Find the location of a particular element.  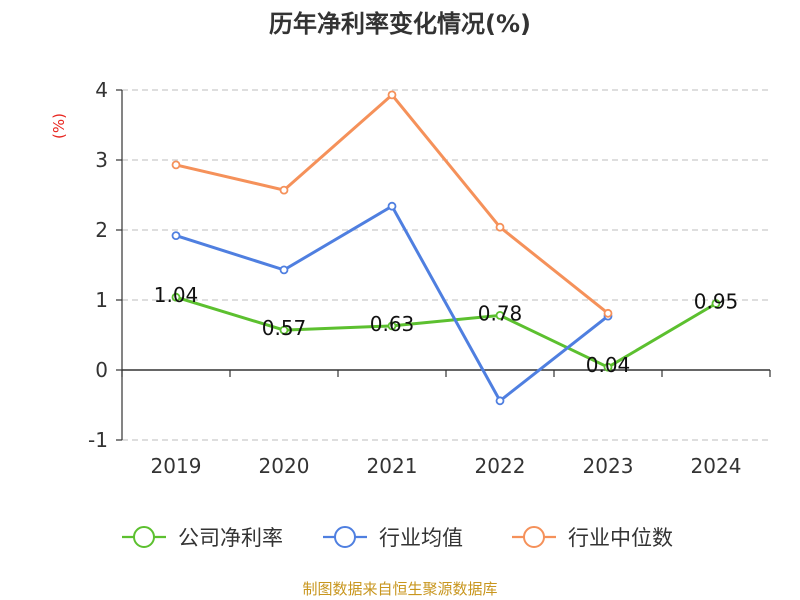

legend-label: 公司净利率 is located at coordinates (230, 538).